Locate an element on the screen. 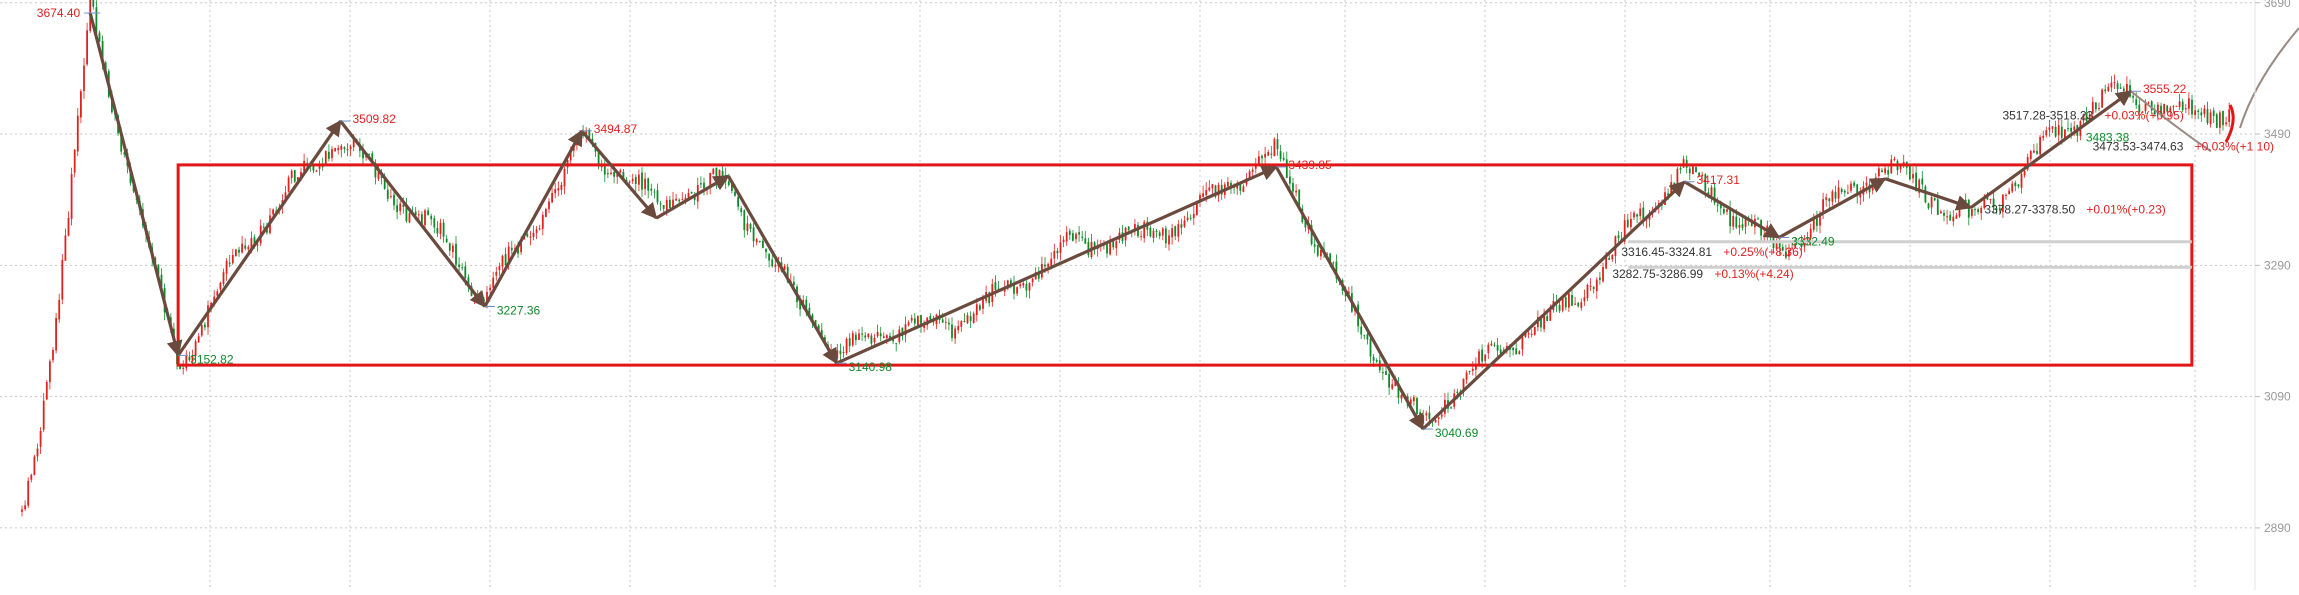 The width and height of the screenshot is (2299, 595). swing-label-low: 3227.36 is located at coordinates (519, 310).